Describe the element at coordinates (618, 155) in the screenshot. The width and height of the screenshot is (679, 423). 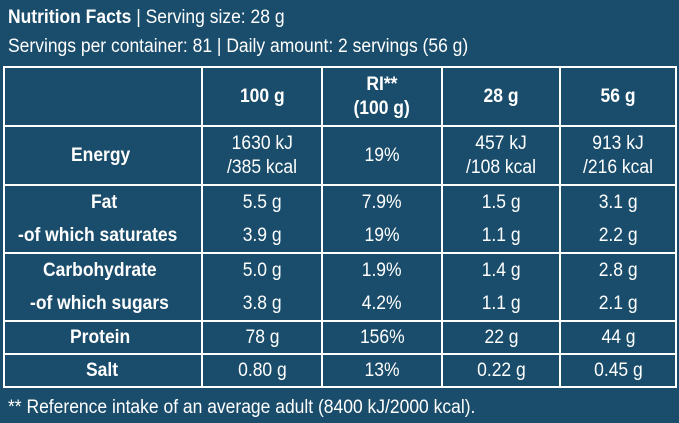
I see `energy-56g: 913 kJ/216 kcal` at that location.